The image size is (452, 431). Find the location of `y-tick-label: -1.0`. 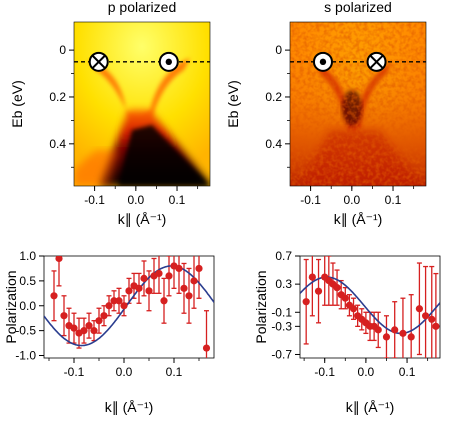

y-tick-label: -1.0 is located at coordinates (25, 356).